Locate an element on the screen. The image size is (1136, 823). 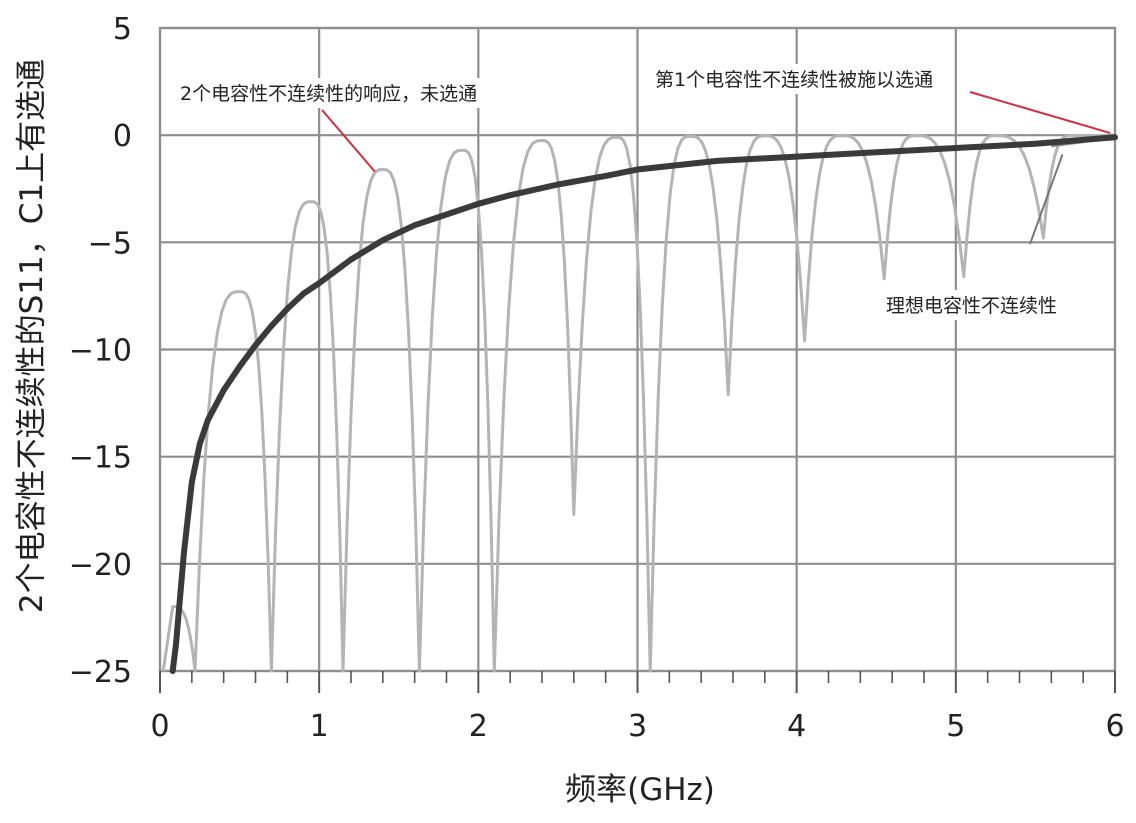
x-tick-label: 4 is located at coordinates (796, 726).